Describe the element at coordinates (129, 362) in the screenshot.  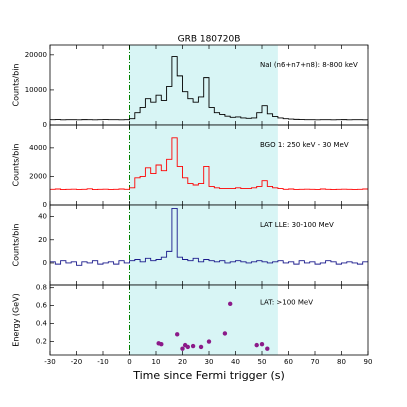
I see `x-tick-label: 0` at that location.